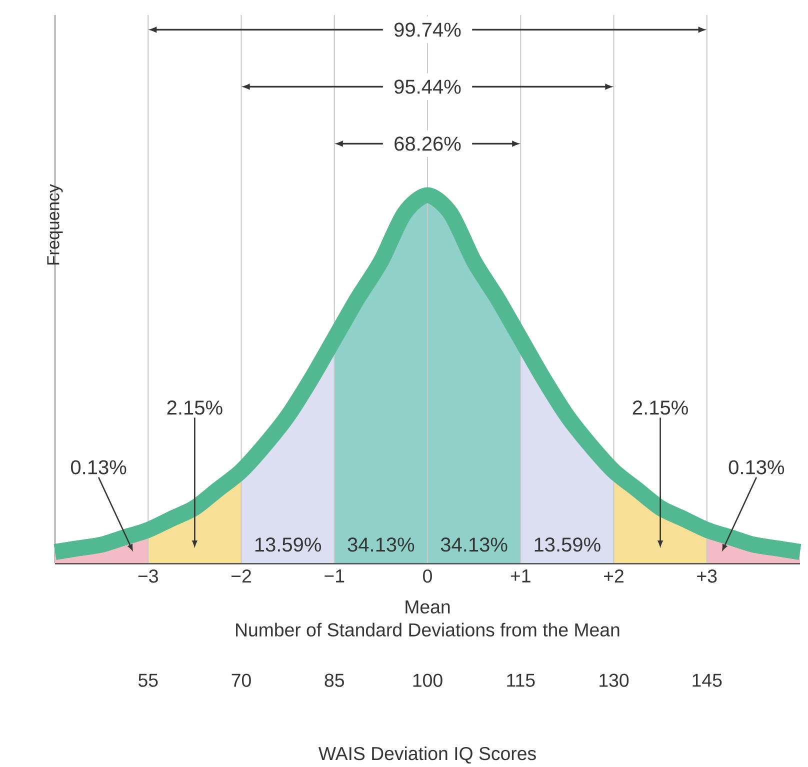 This screenshot has width=808, height=767. What do you see at coordinates (148, 576) in the screenshot?
I see `x-tick-label: −3` at bounding box center [148, 576].